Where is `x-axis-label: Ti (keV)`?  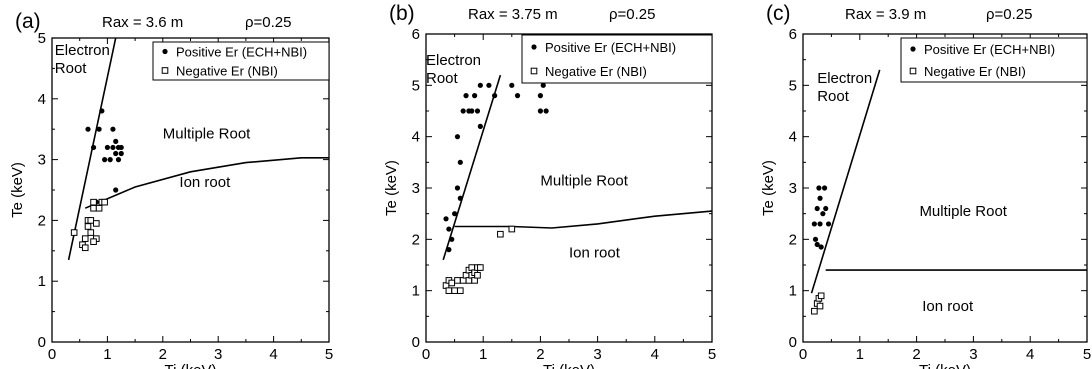 x-axis-label: Ti (keV) is located at coordinates (945, 365).